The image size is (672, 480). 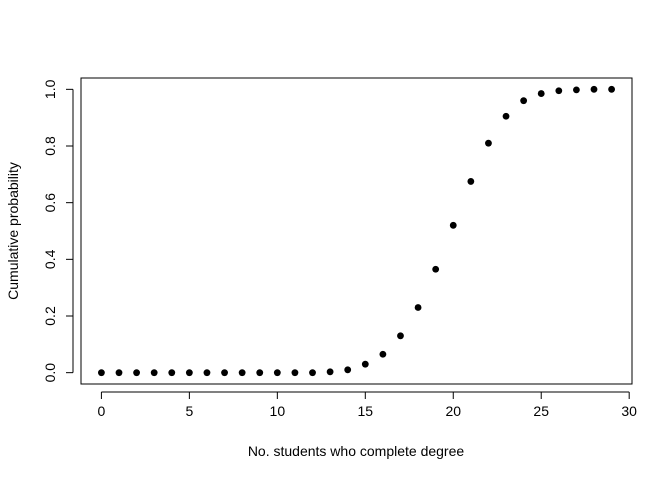 What do you see at coordinates (278, 411) in the screenshot?
I see `x-tick-label: 10` at bounding box center [278, 411].